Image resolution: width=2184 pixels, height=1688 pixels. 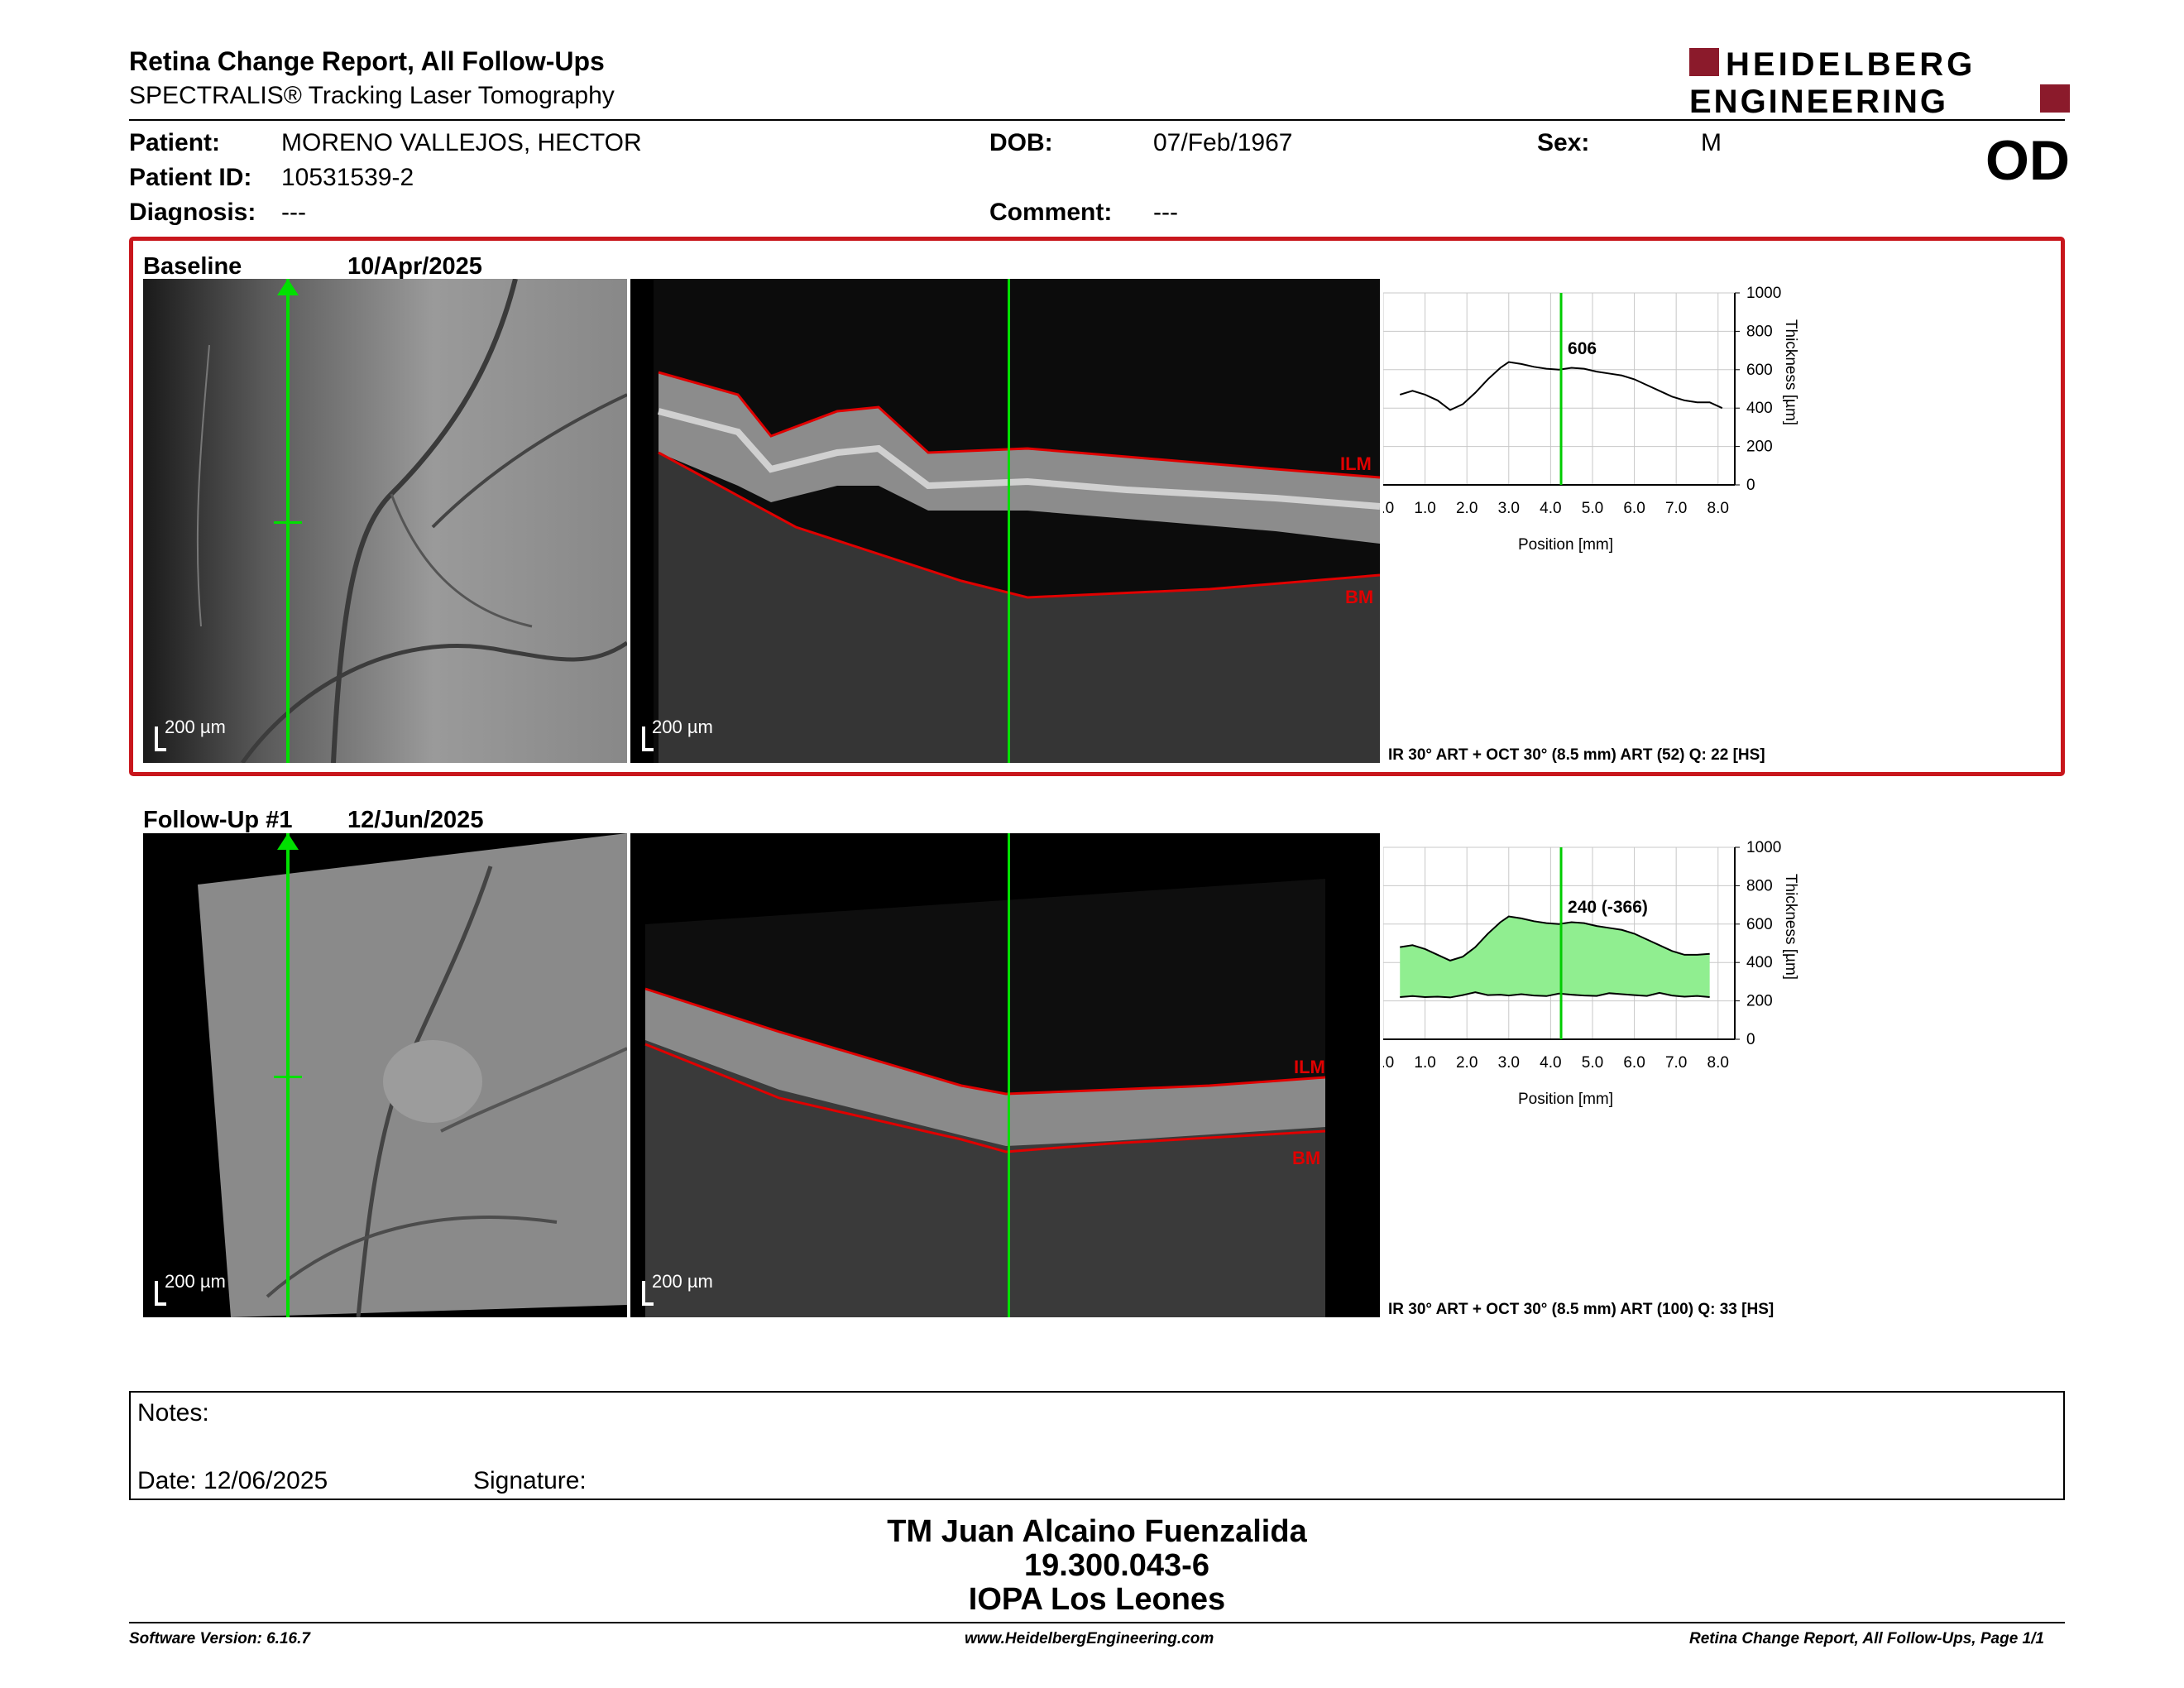 What do you see at coordinates (1608, 907) in the screenshot?
I see `cursor-value-label: 240 (-366)` at bounding box center [1608, 907].